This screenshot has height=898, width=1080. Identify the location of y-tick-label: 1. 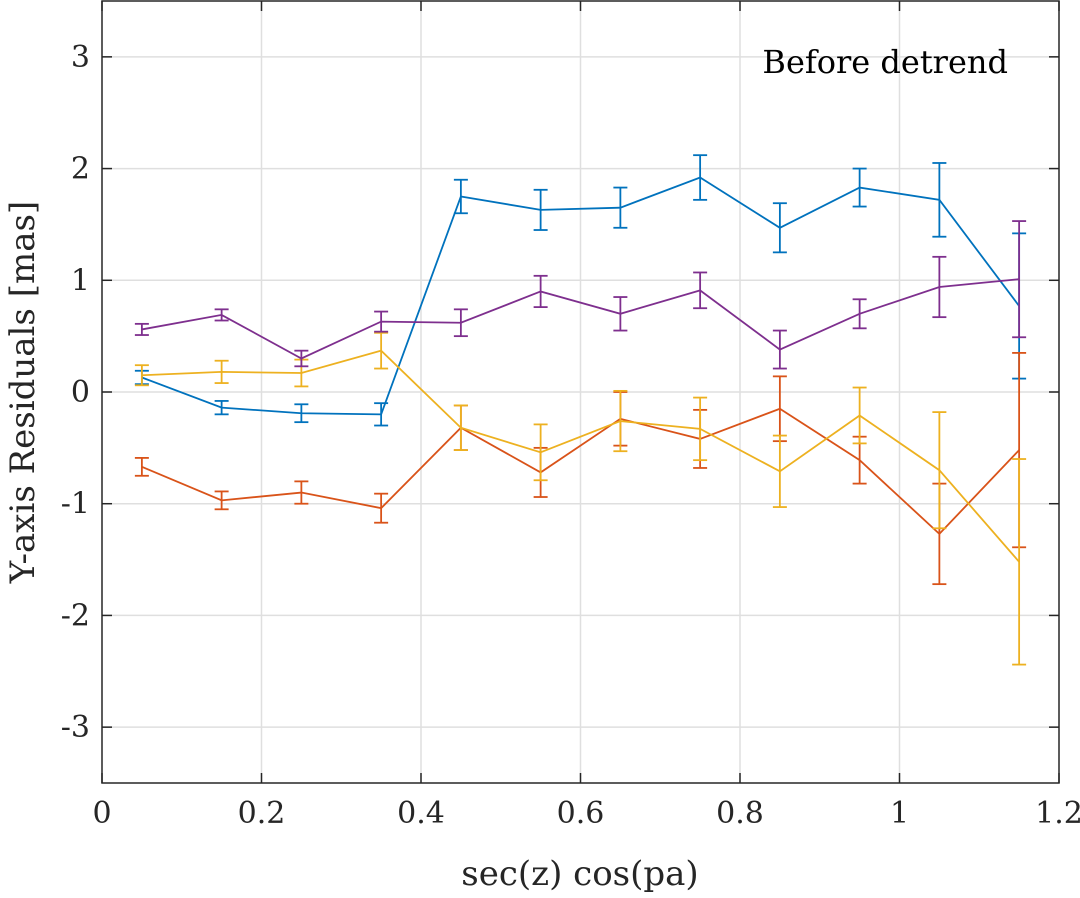
(80, 280).